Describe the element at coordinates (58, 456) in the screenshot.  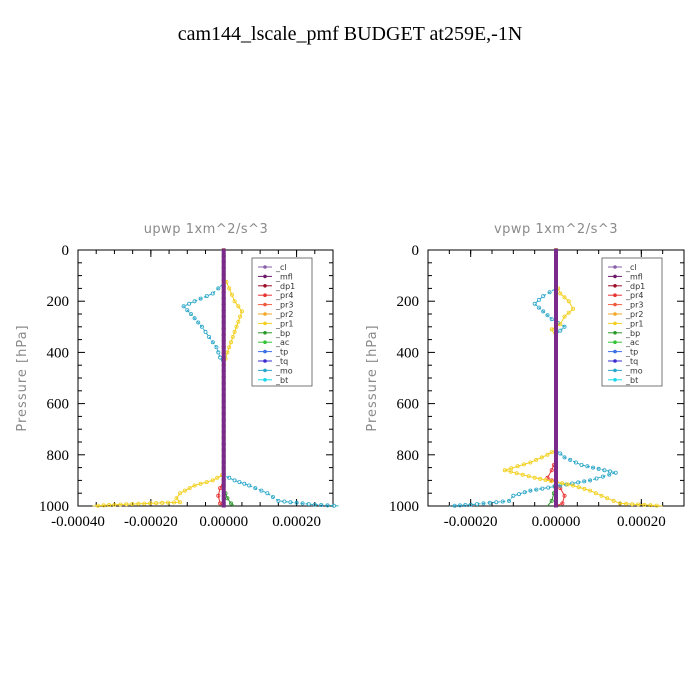
I see `upwp-ytick-label: 800` at that location.